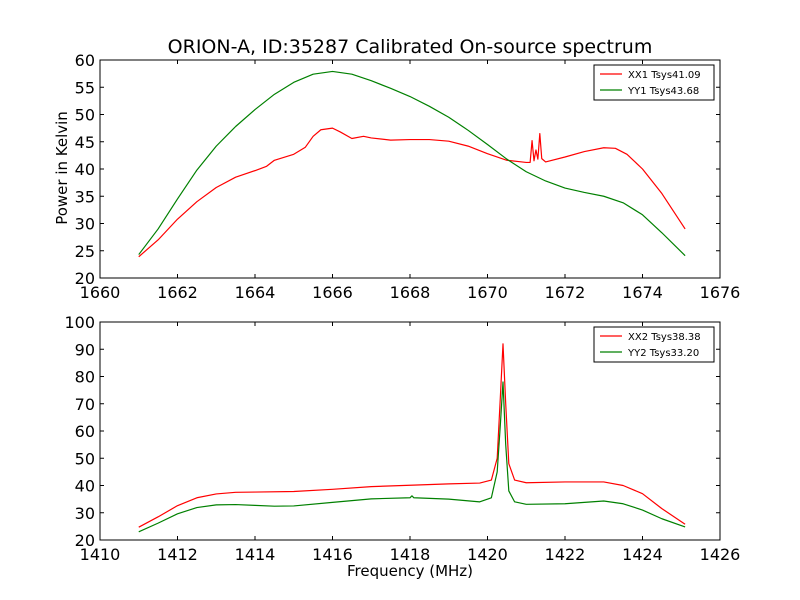 The width and height of the screenshot is (800, 600). I want to click on x-tick-label: 1670, so click(487, 292).